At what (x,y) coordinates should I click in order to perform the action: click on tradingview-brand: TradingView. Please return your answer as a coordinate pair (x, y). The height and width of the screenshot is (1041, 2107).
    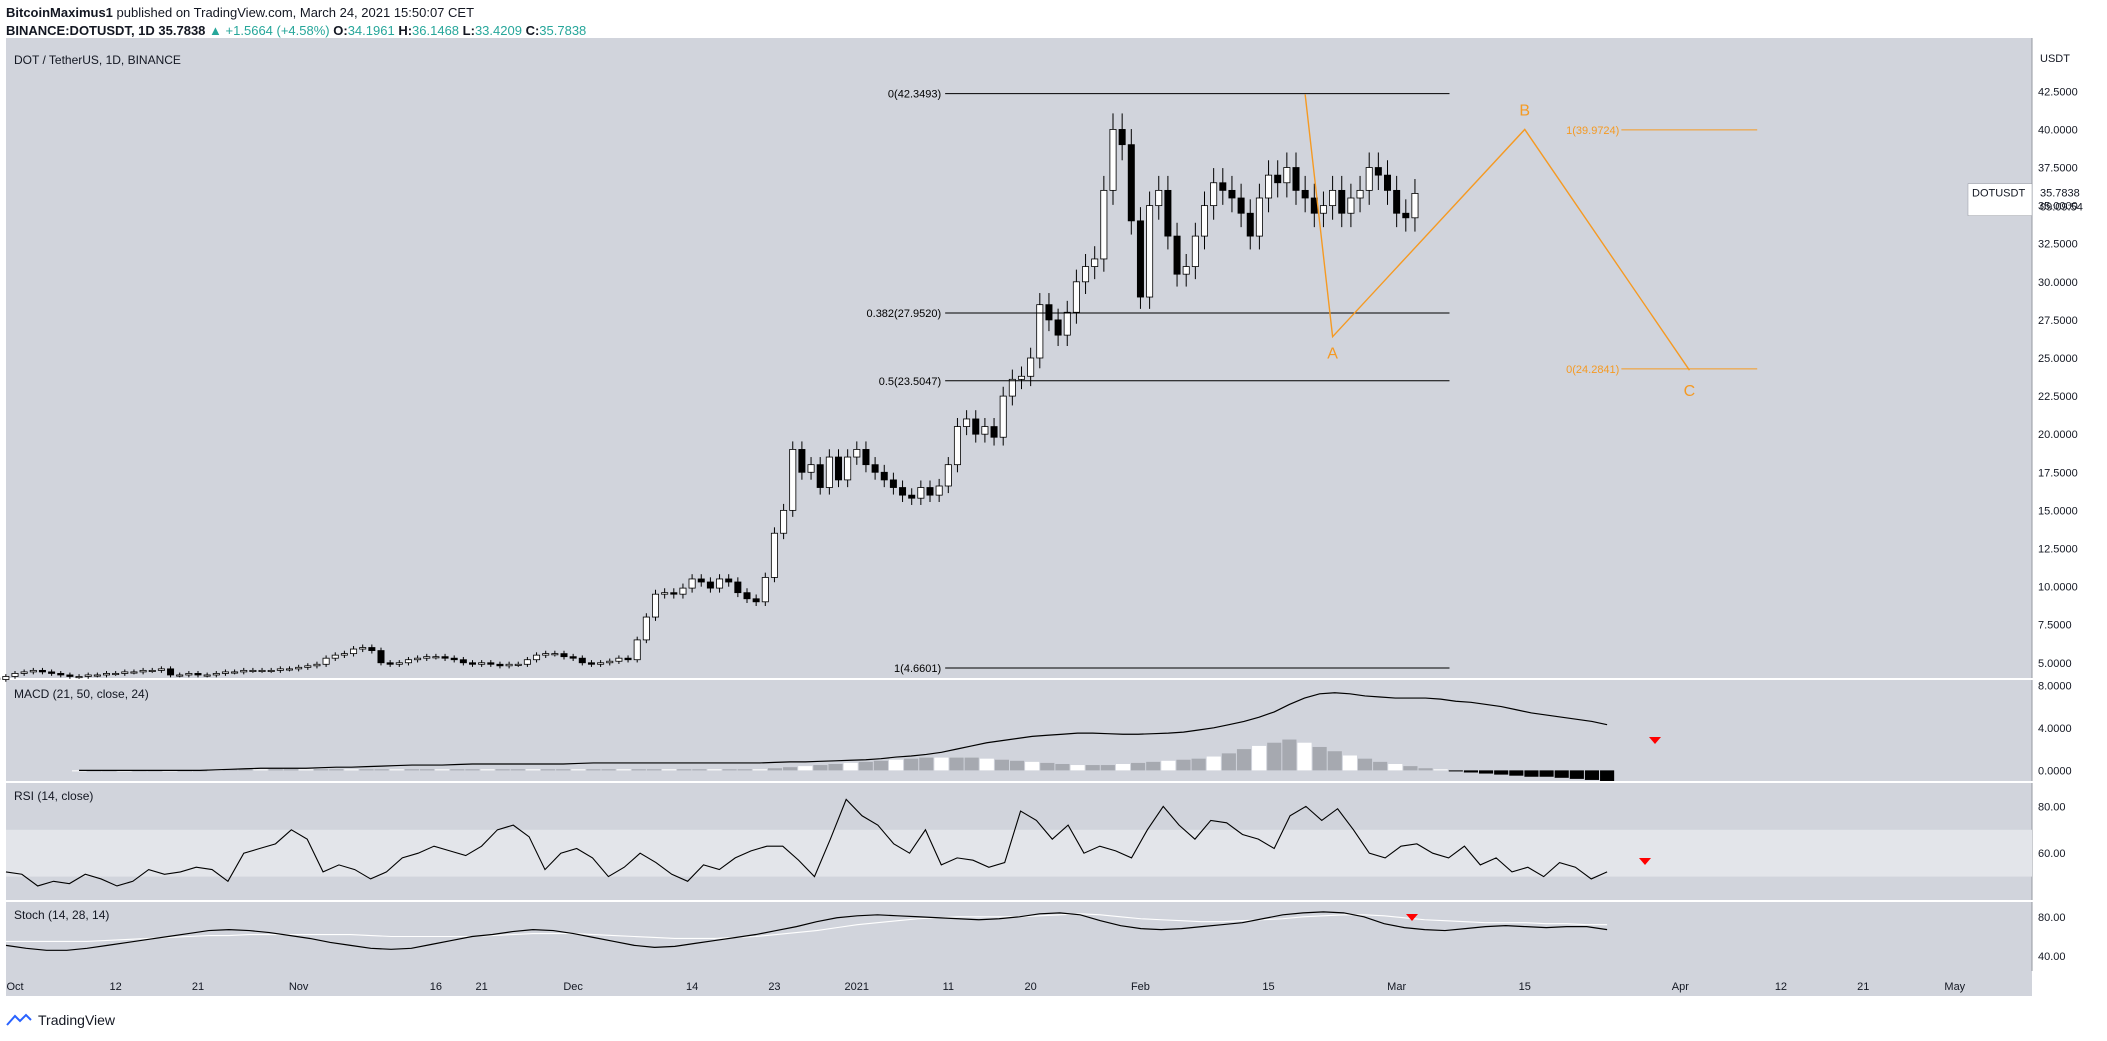
    Looking at the image, I should click on (77, 1020).